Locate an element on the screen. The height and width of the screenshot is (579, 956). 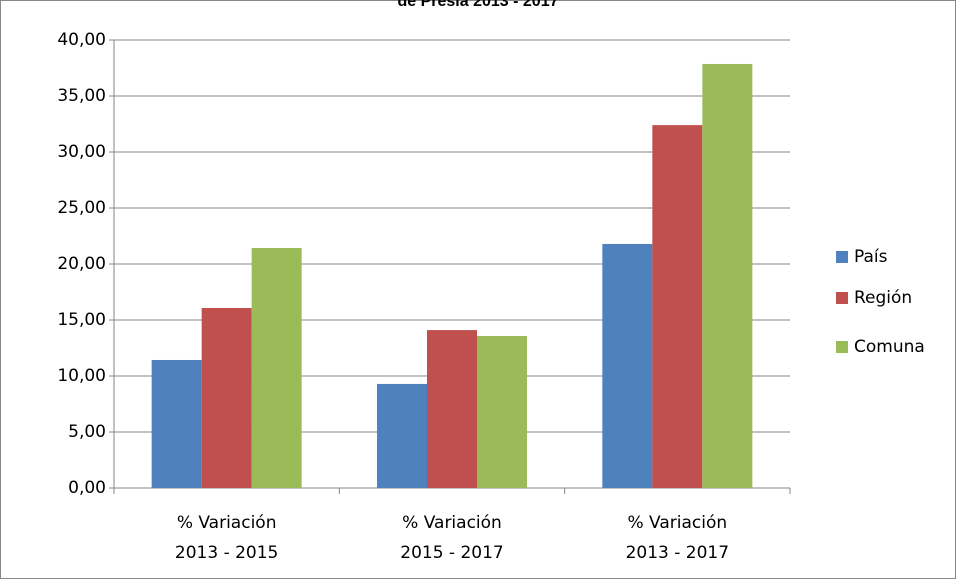
y-tick-label: 35,00 is located at coordinates (81, 96).